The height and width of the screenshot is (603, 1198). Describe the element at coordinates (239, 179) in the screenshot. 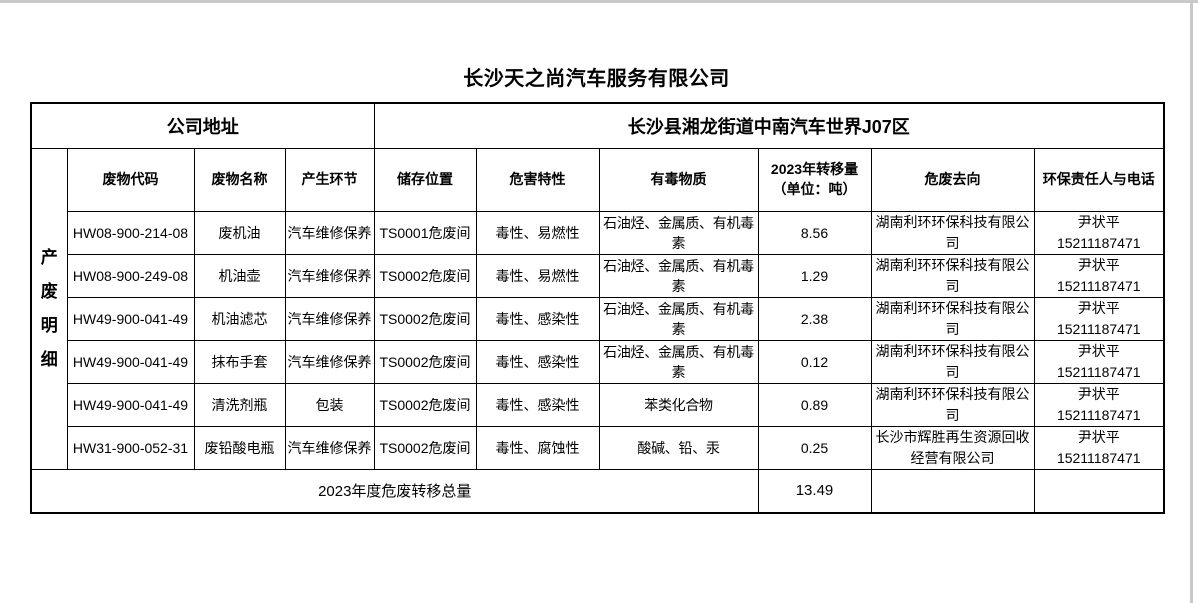

I see `column-header-name: 废物名称` at that location.